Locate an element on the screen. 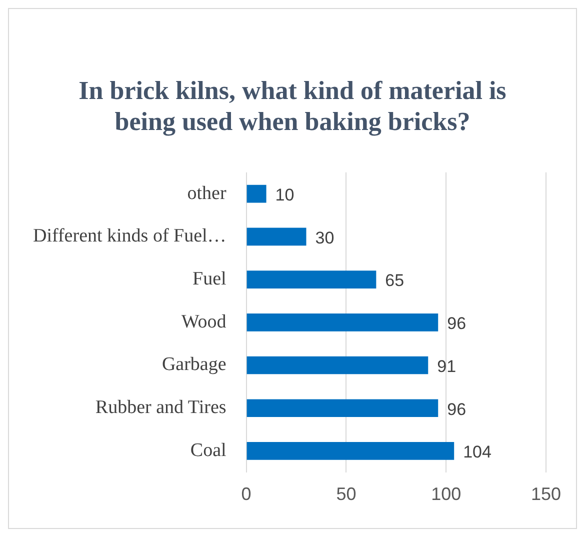 This screenshot has height=537, width=585. y-tick-label: Fuel is located at coordinates (209, 279).